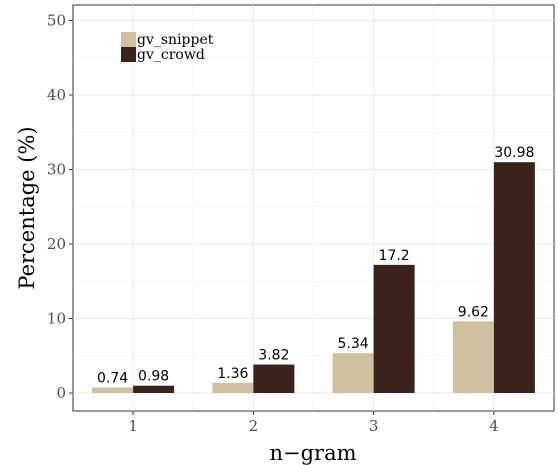 This screenshot has width=558, height=465. I want to click on y-tick-label: 40, so click(56, 95).